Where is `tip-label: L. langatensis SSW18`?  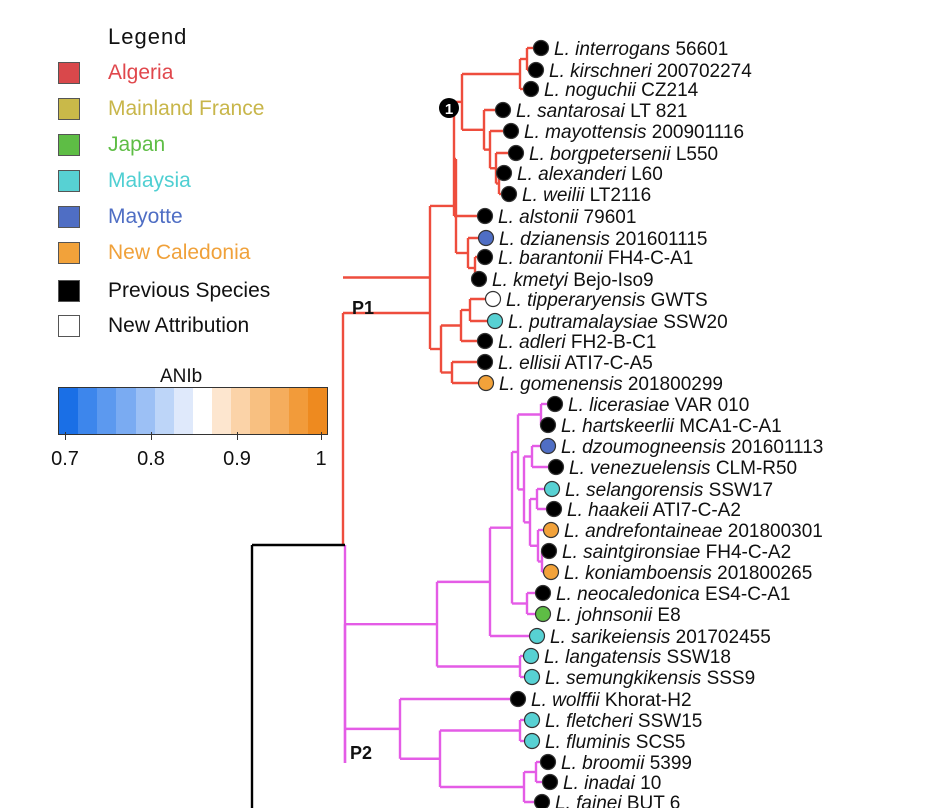 tip-label: L. langatensis SSW18 is located at coordinates (637, 657).